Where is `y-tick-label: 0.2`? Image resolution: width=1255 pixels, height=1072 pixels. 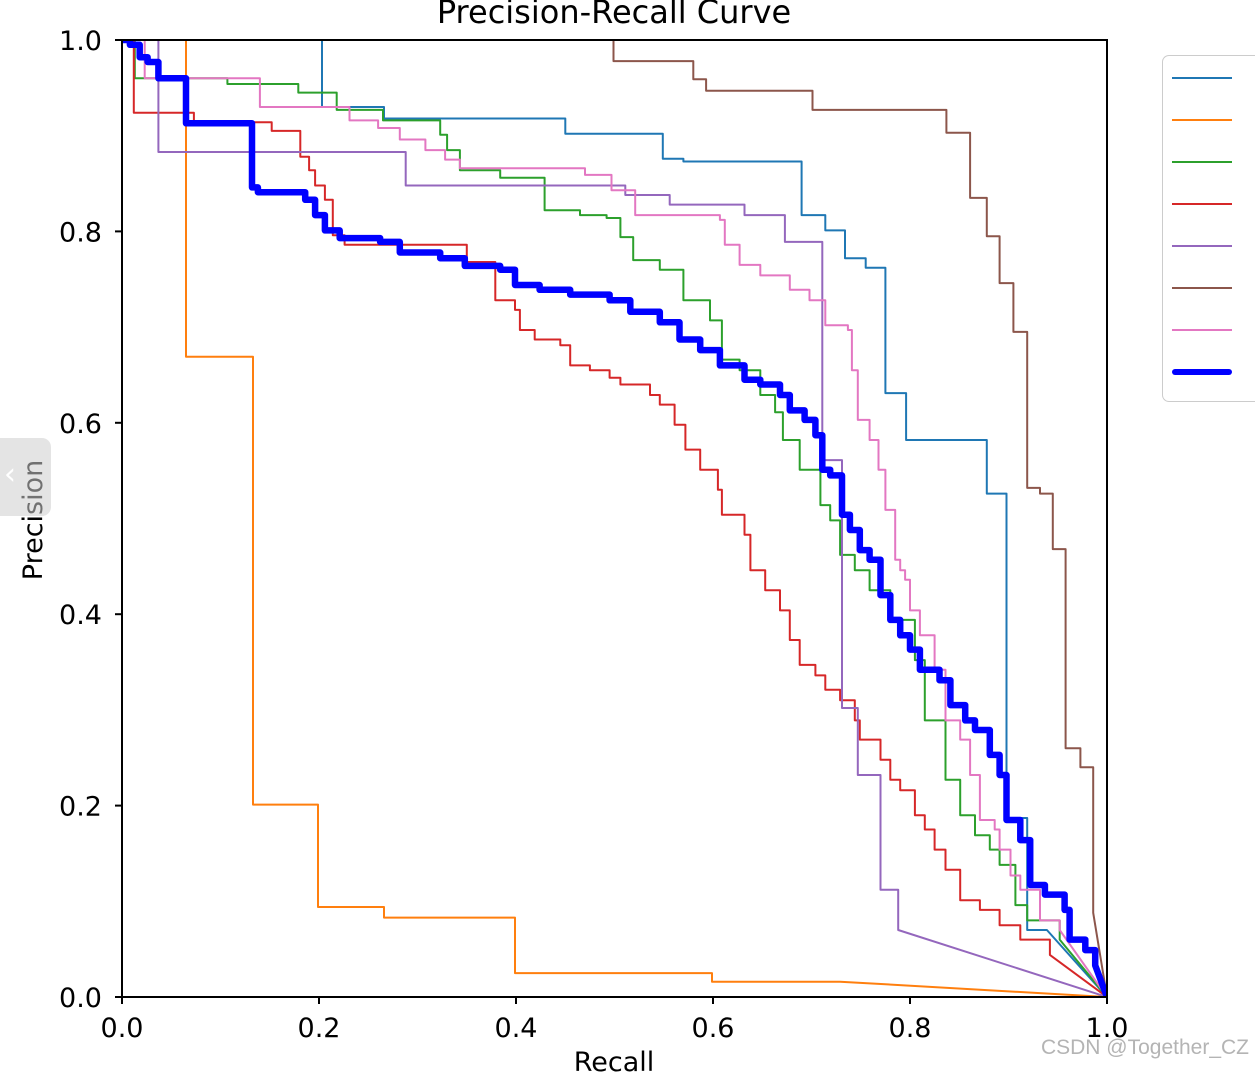 y-tick-label: 0.2 is located at coordinates (80, 807).